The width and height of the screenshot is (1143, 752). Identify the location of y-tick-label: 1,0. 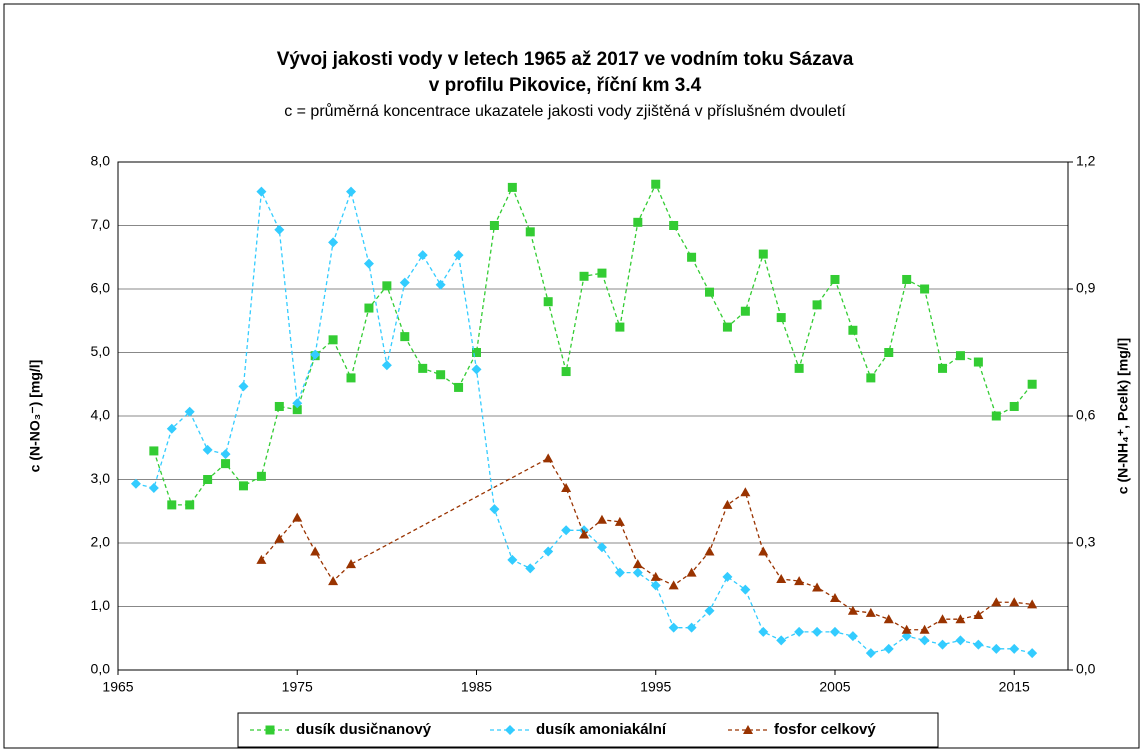
(101, 605).